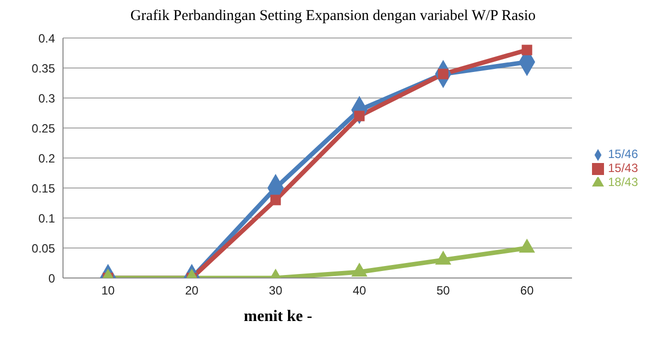 Image resolution: width=666 pixels, height=359 pixels. What do you see at coordinates (47, 98) in the screenshot?
I see `y-tick-label: 0.3` at bounding box center [47, 98].